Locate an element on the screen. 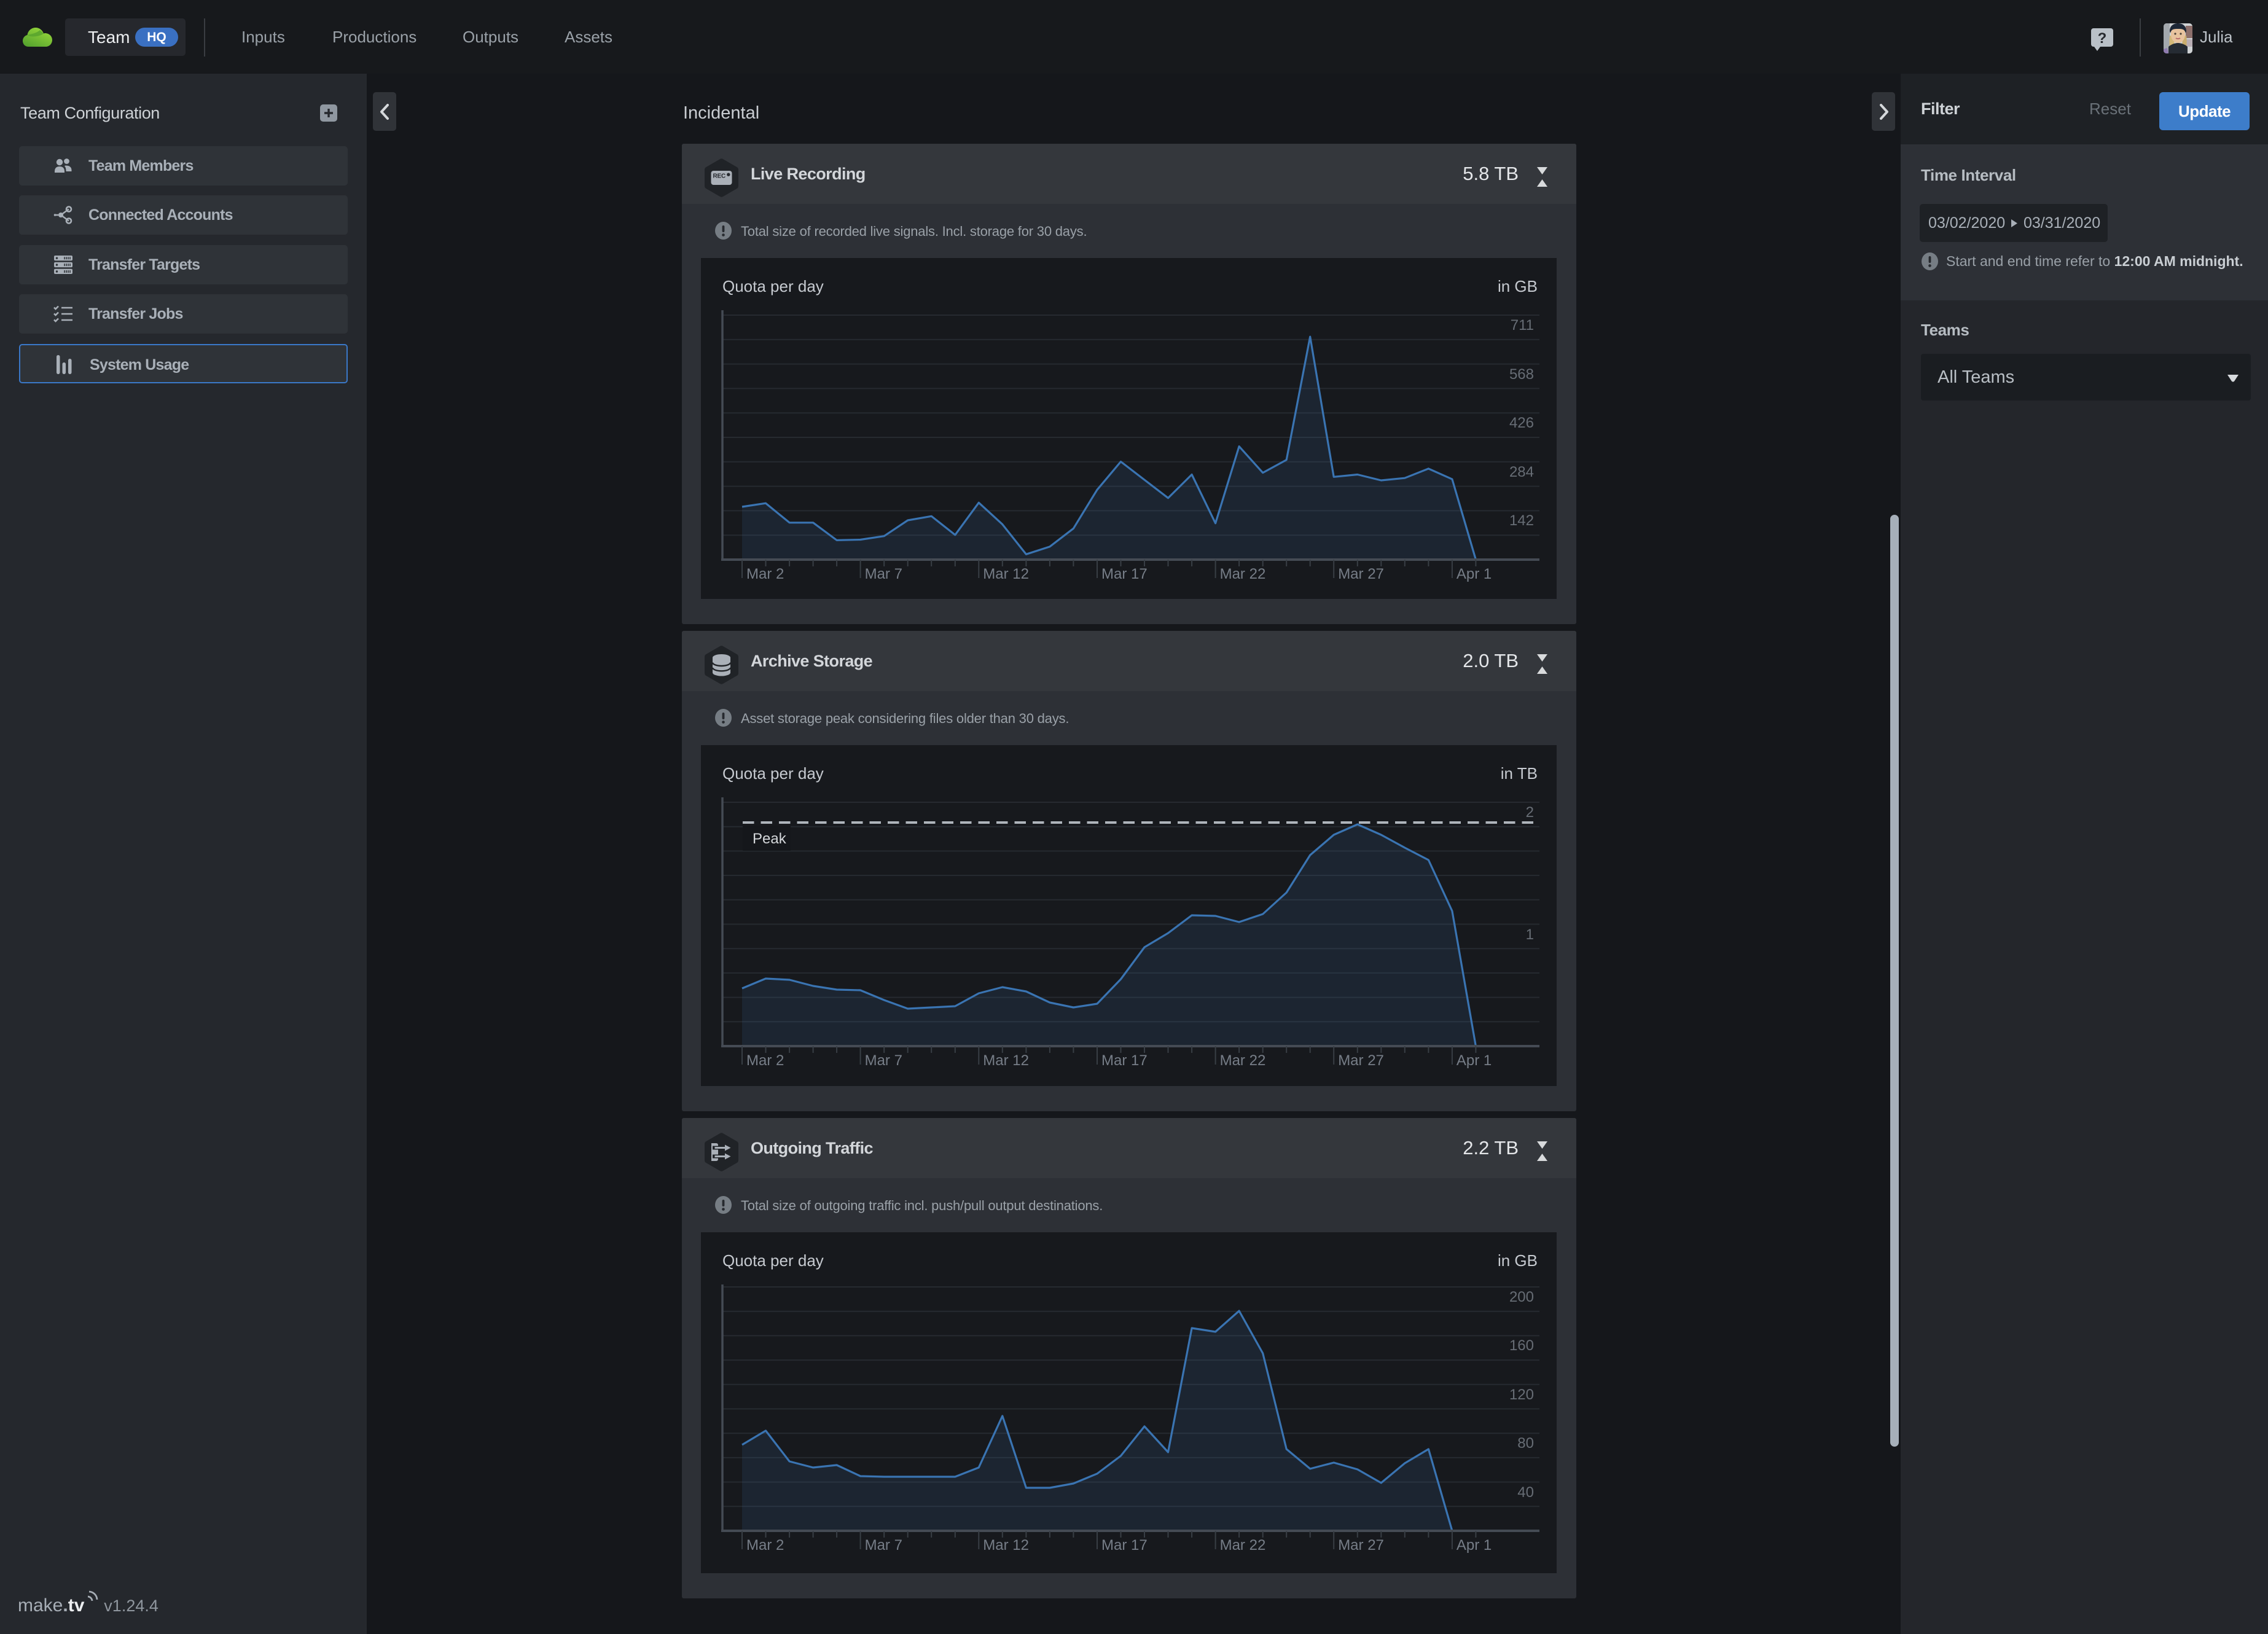 The width and height of the screenshot is (2268, 1634). svg-text: 1 is located at coordinates (1530, 934).